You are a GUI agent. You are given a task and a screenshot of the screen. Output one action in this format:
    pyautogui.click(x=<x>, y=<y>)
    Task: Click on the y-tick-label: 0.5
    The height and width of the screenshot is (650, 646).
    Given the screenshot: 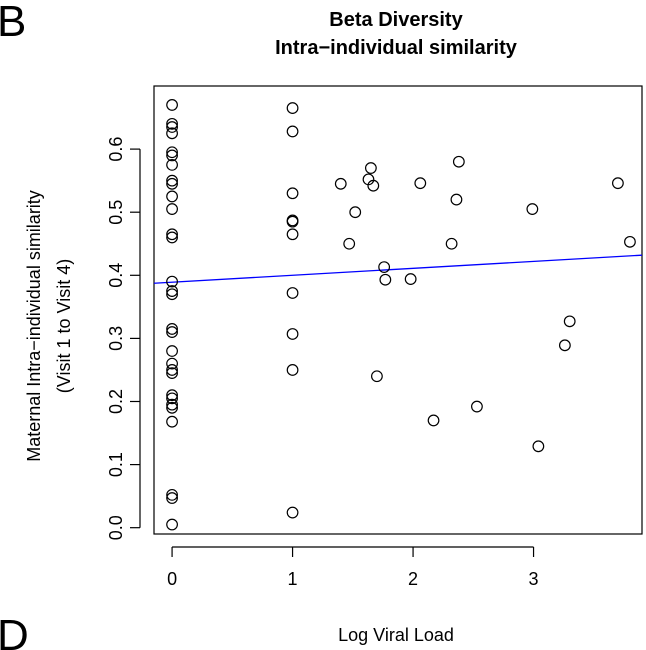 What is the action you would take?
    pyautogui.click(x=116, y=212)
    